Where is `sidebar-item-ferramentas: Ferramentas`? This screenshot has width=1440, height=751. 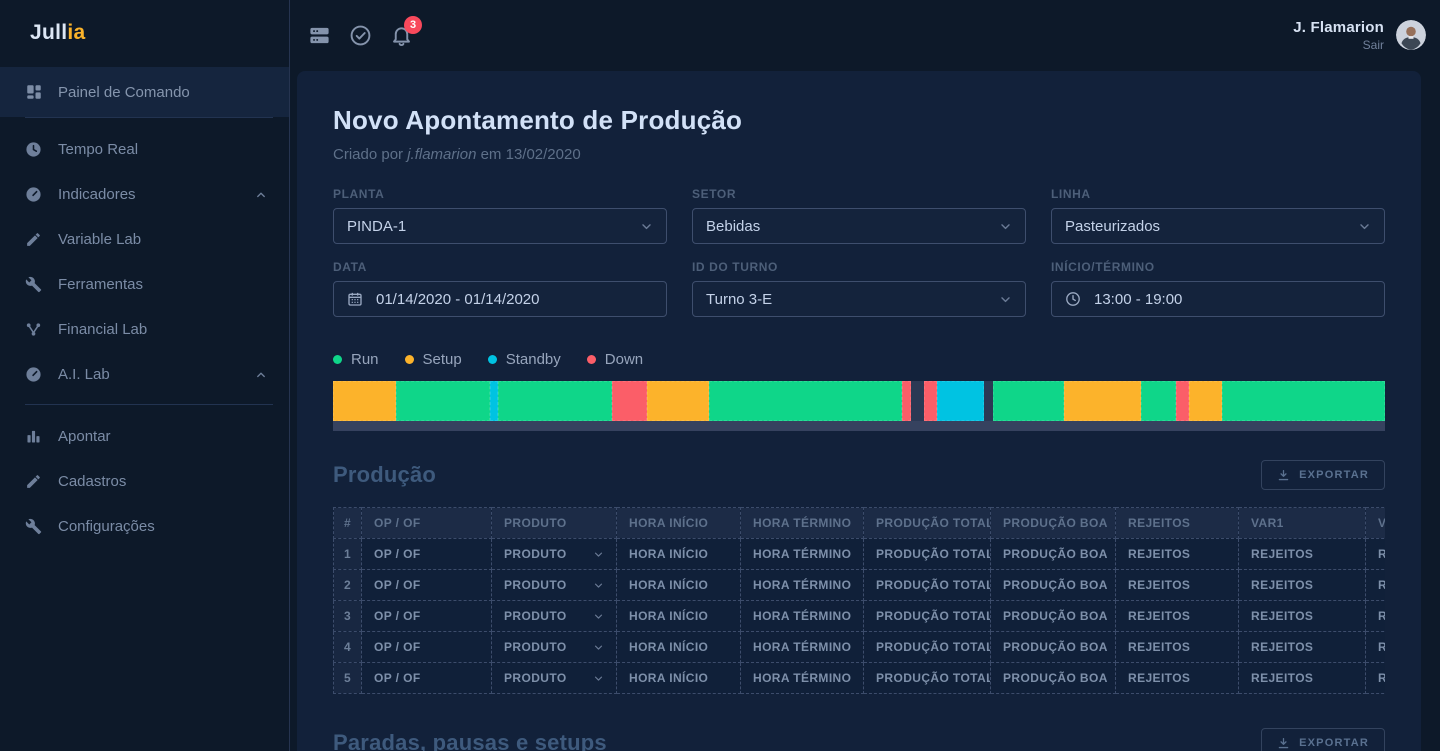
sidebar-item-ferramentas: Ferramentas is located at coordinates (144, 284).